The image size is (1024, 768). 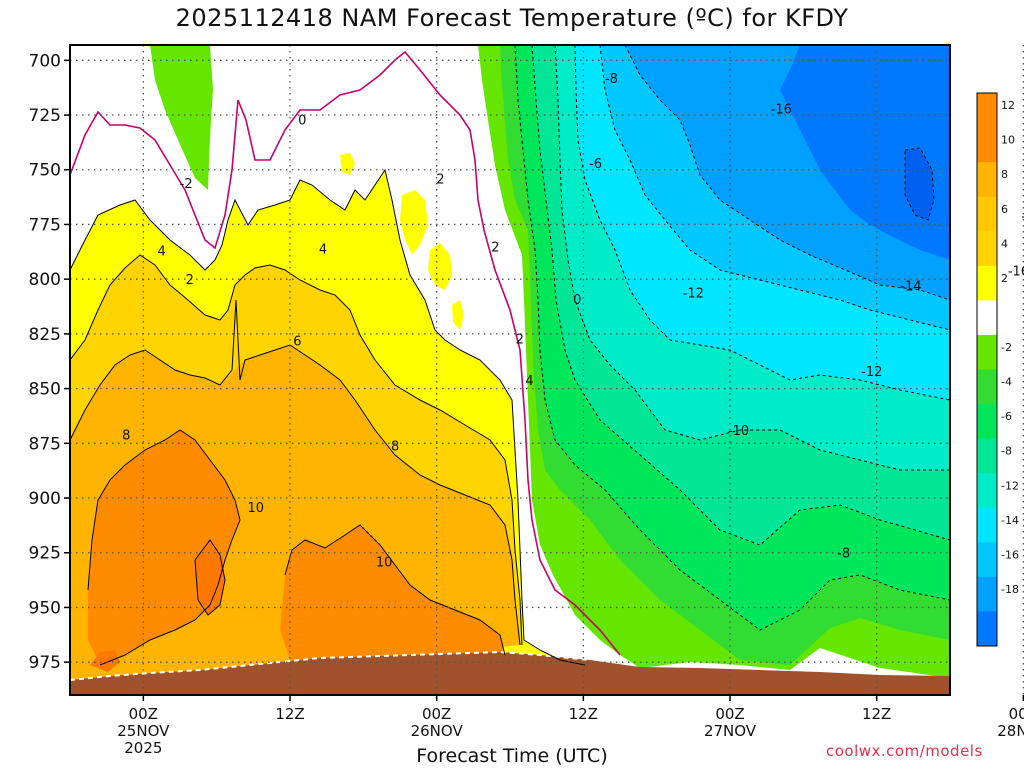 I want to click on region-blue-blob, so click(x=919, y=184).